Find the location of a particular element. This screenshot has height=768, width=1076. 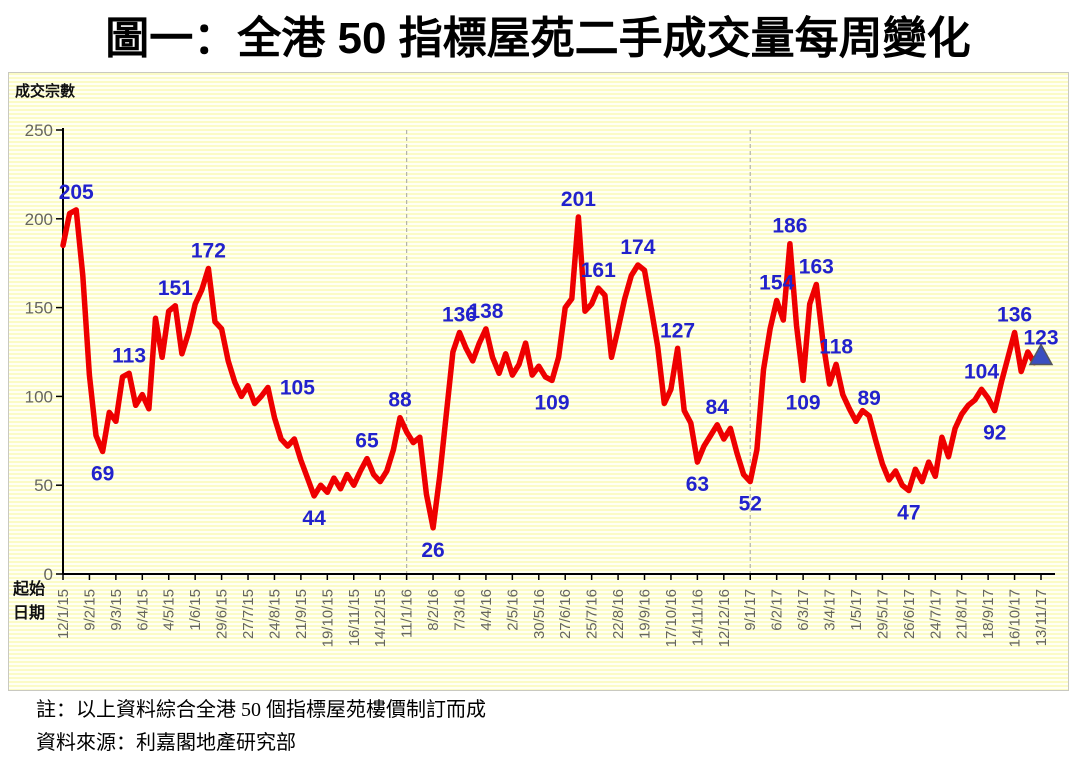

point-label: 151 is located at coordinates (175, 288).